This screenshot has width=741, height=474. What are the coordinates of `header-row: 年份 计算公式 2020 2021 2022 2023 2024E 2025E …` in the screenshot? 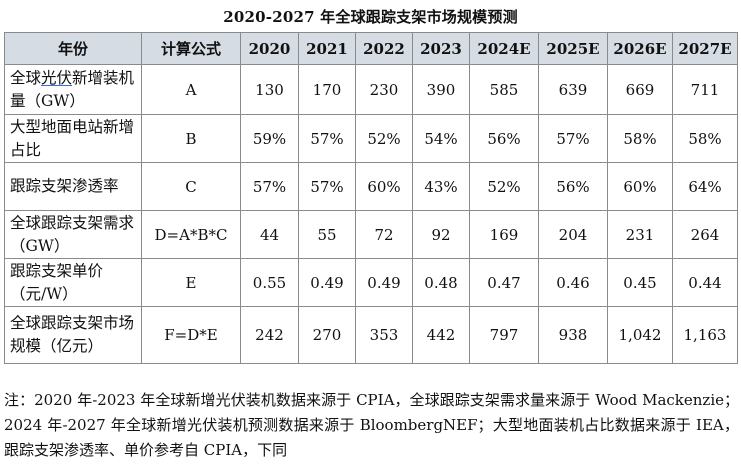 It's located at (371, 48).